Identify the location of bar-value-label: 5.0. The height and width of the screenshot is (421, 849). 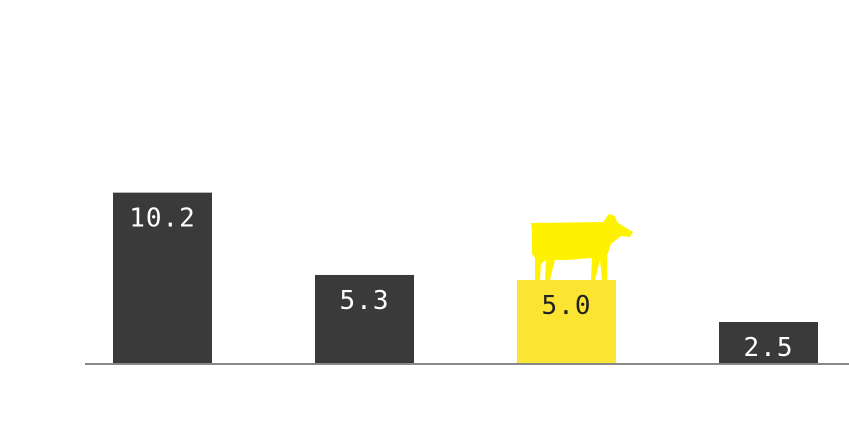
(567, 306).